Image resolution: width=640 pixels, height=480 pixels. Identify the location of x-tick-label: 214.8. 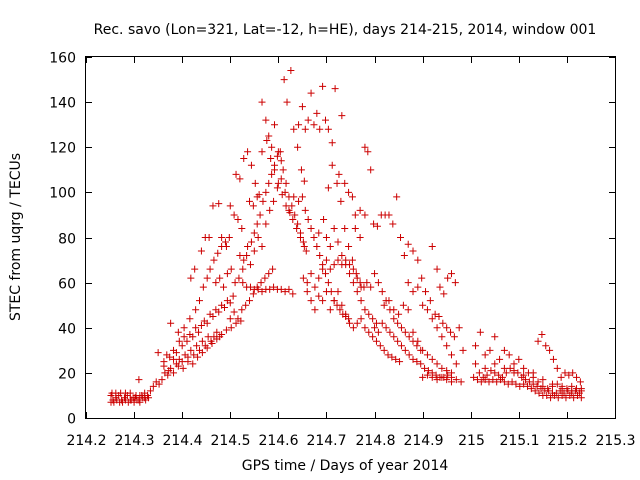
(375, 441).